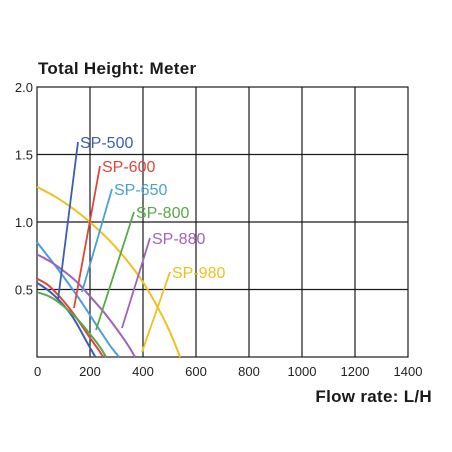 The image size is (452, 452). I want to click on x-tick-label: 1400, so click(408, 371).